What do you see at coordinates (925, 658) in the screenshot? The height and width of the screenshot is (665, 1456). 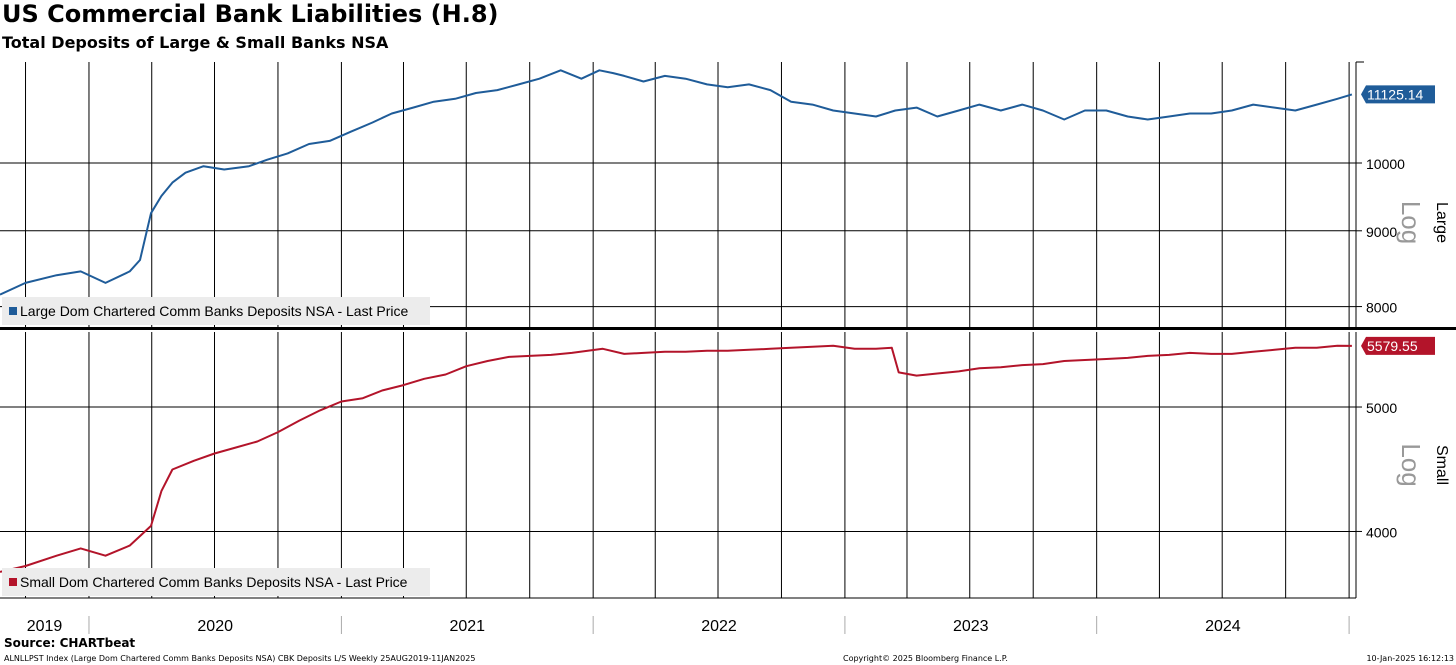 I see `footer-copyright: Copyright© 2025 Bloomberg Finance L.P.` at bounding box center [925, 658].